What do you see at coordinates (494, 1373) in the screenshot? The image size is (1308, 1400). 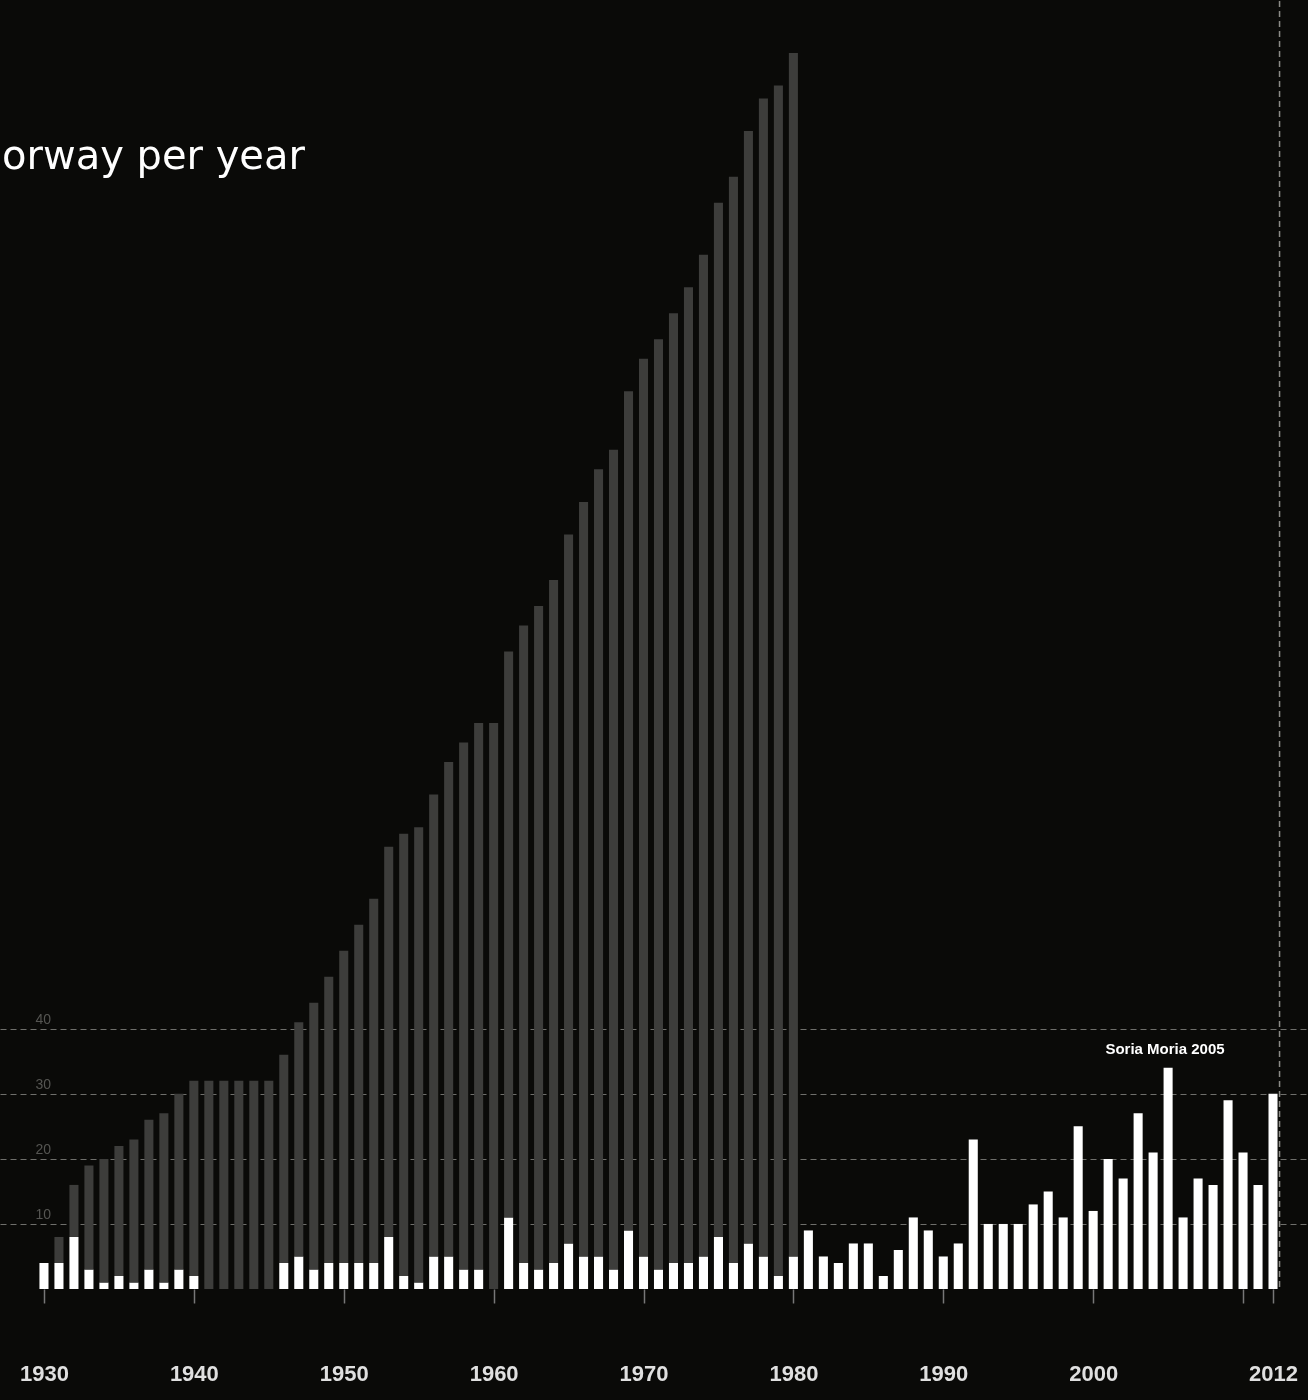 I see `x-tick-label: 1960` at bounding box center [494, 1373].